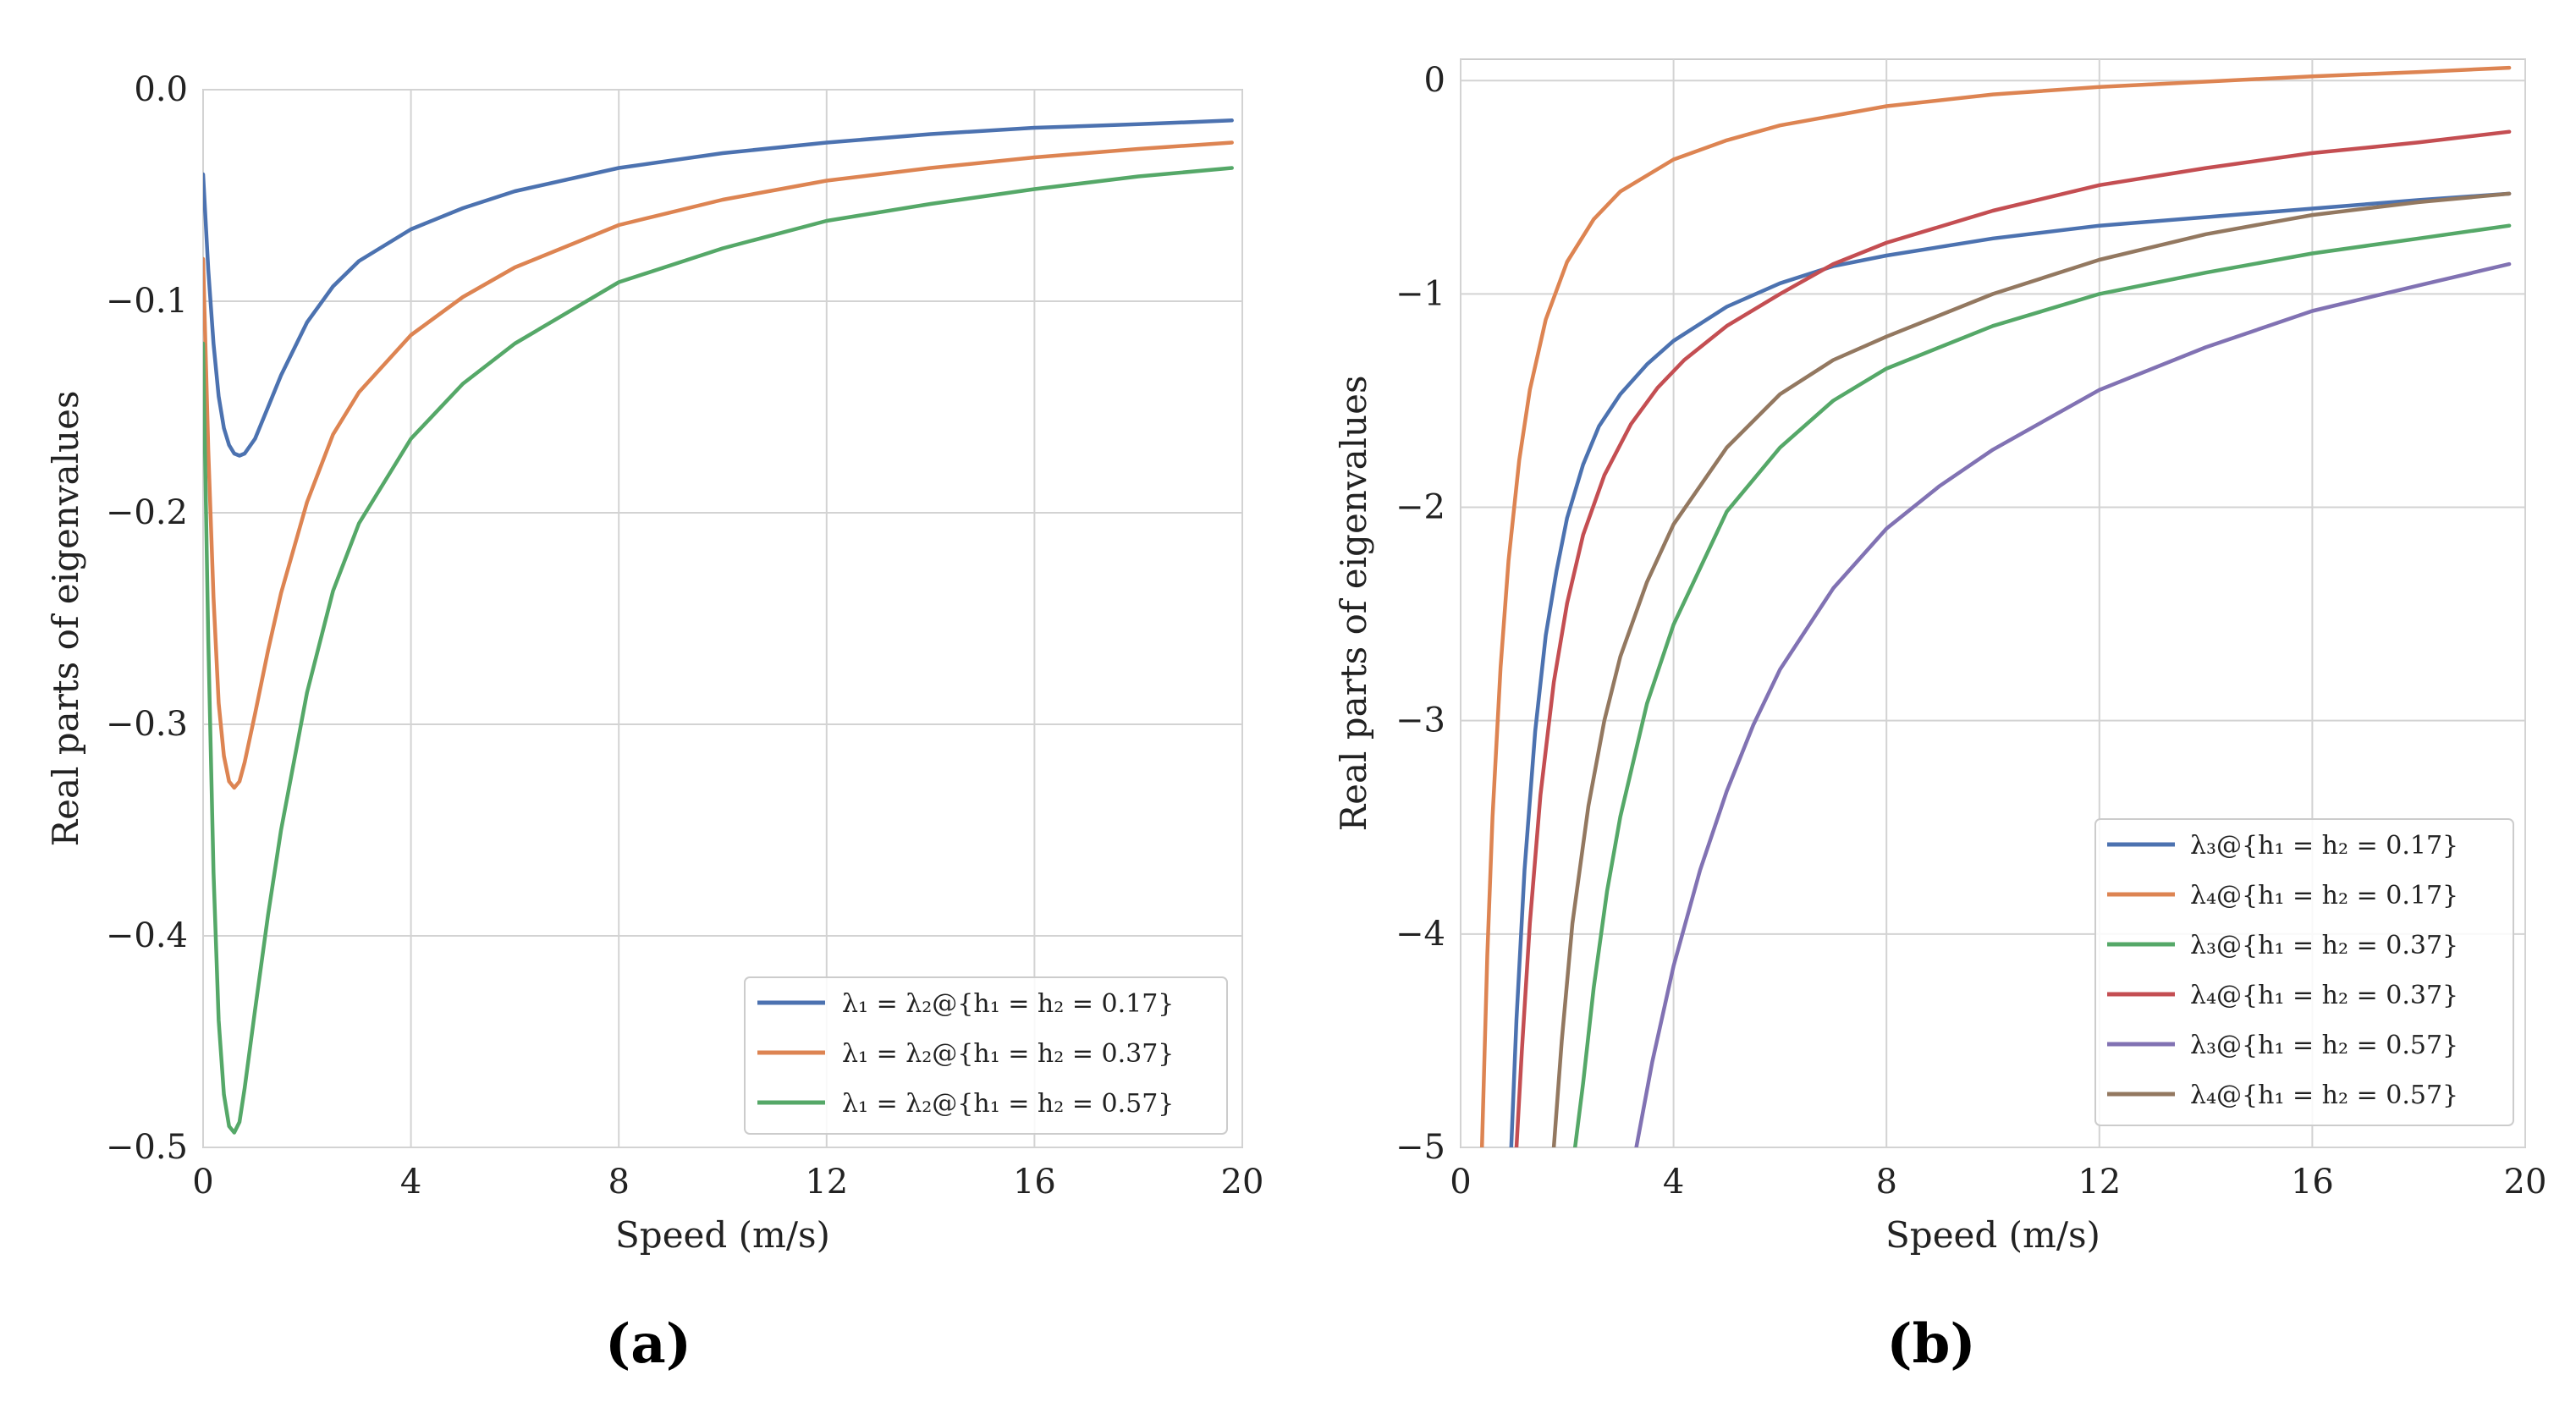 The width and height of the screenshot is (2576, 1408). I want to click on legend-label: λ₃@{h₁ = h₂ = 0.17}, so click(2324, 846).